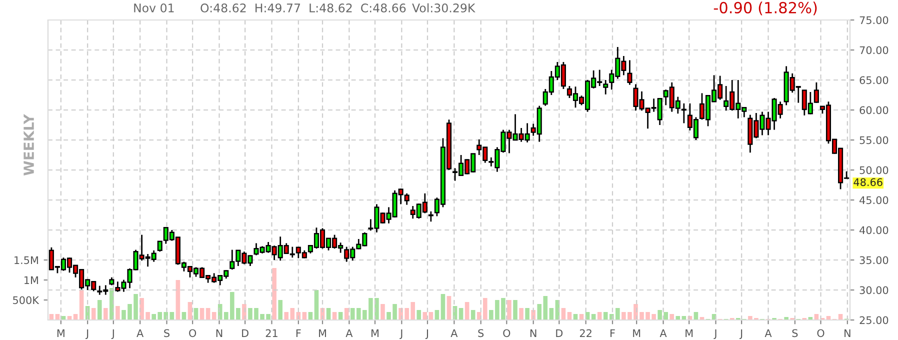 This screenshot has width=898, height=340. Describe the element at coordinates (31, 280) in the screenshot. I see `y2-tick-label: 1M` at that location.